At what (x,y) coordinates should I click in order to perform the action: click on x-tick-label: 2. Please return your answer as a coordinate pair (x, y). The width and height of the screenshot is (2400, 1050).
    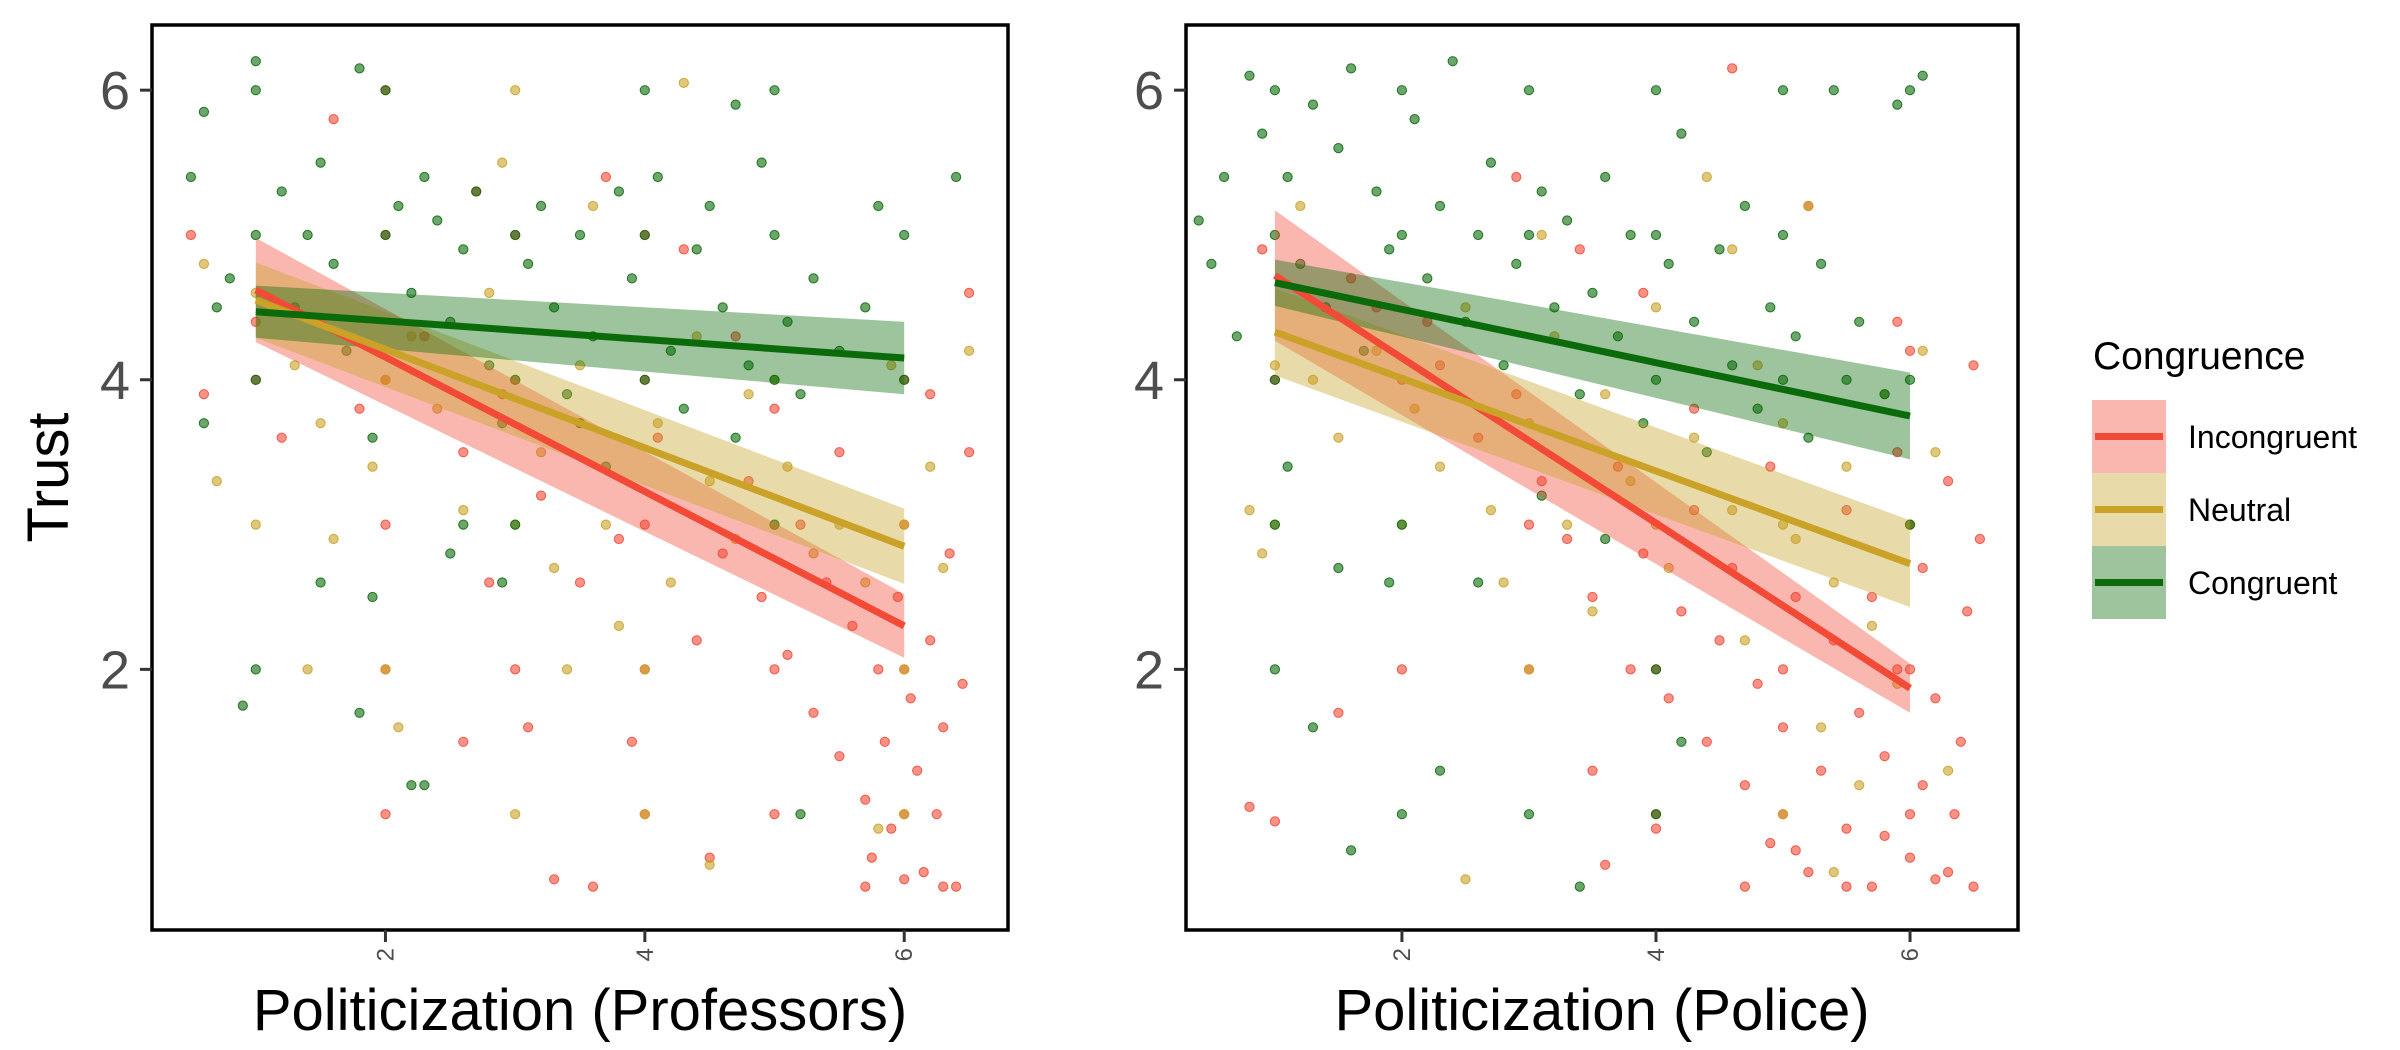
    Looking at the image, I should click on (1402, 954).